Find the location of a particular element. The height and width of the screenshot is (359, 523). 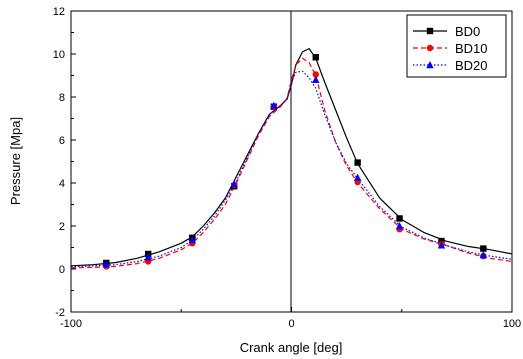

y-tick-label: 6 is located at coordinates (62, 141).